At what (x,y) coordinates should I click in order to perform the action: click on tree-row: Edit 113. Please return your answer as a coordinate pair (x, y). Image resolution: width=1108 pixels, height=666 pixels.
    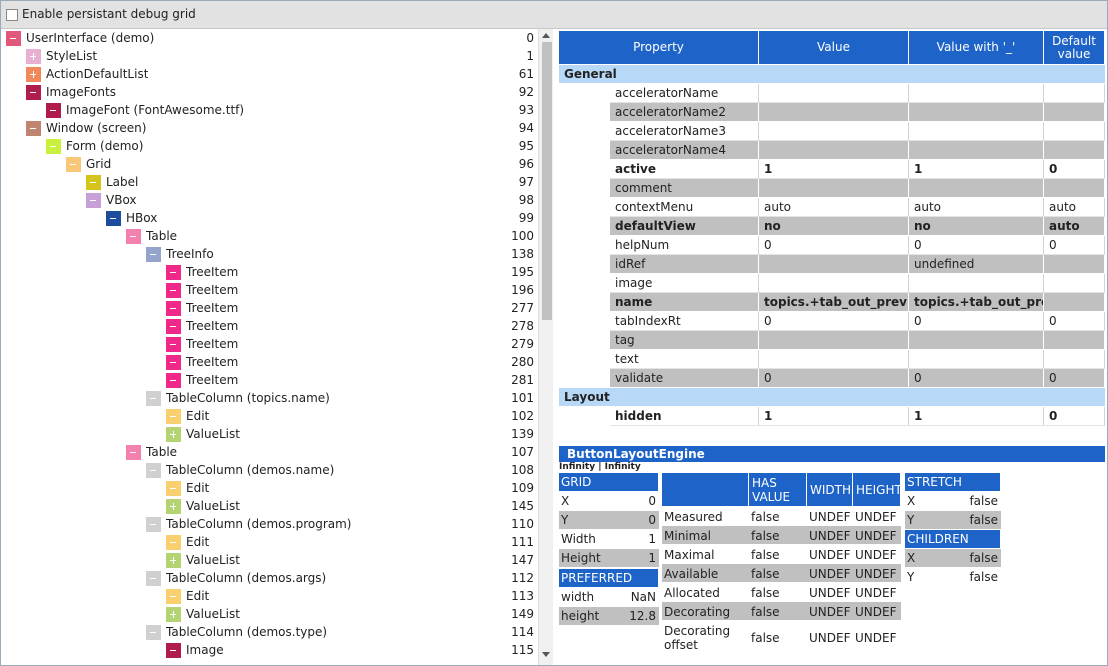
    Looking at the image, I should click on (269, 596).